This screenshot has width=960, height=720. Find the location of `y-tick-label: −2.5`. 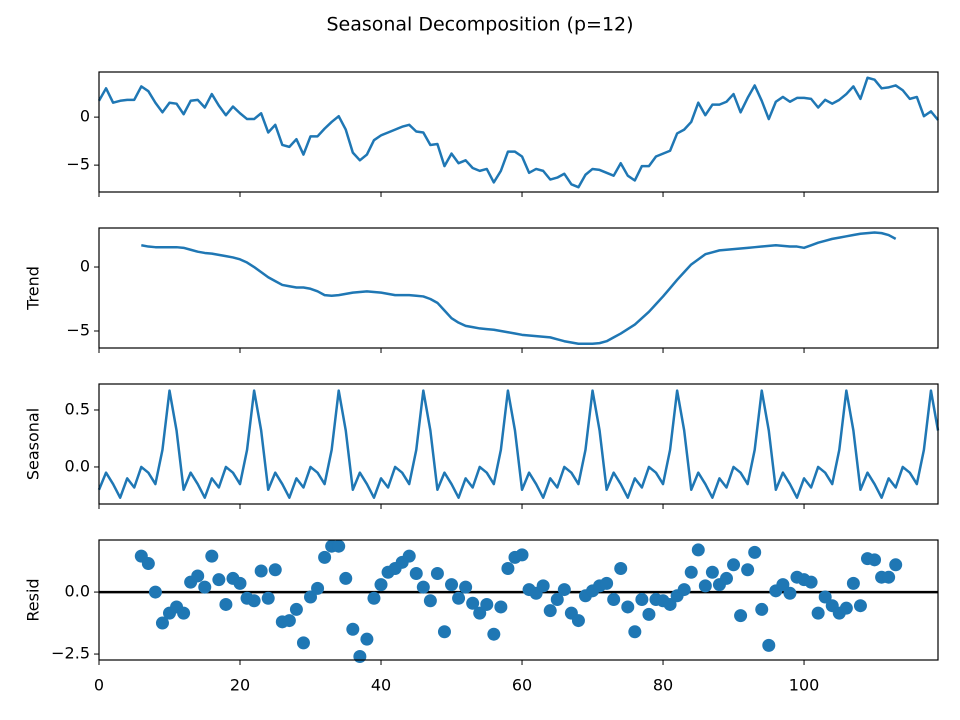

y-tick-label: −2.5 is located at coordinates (70, 653).